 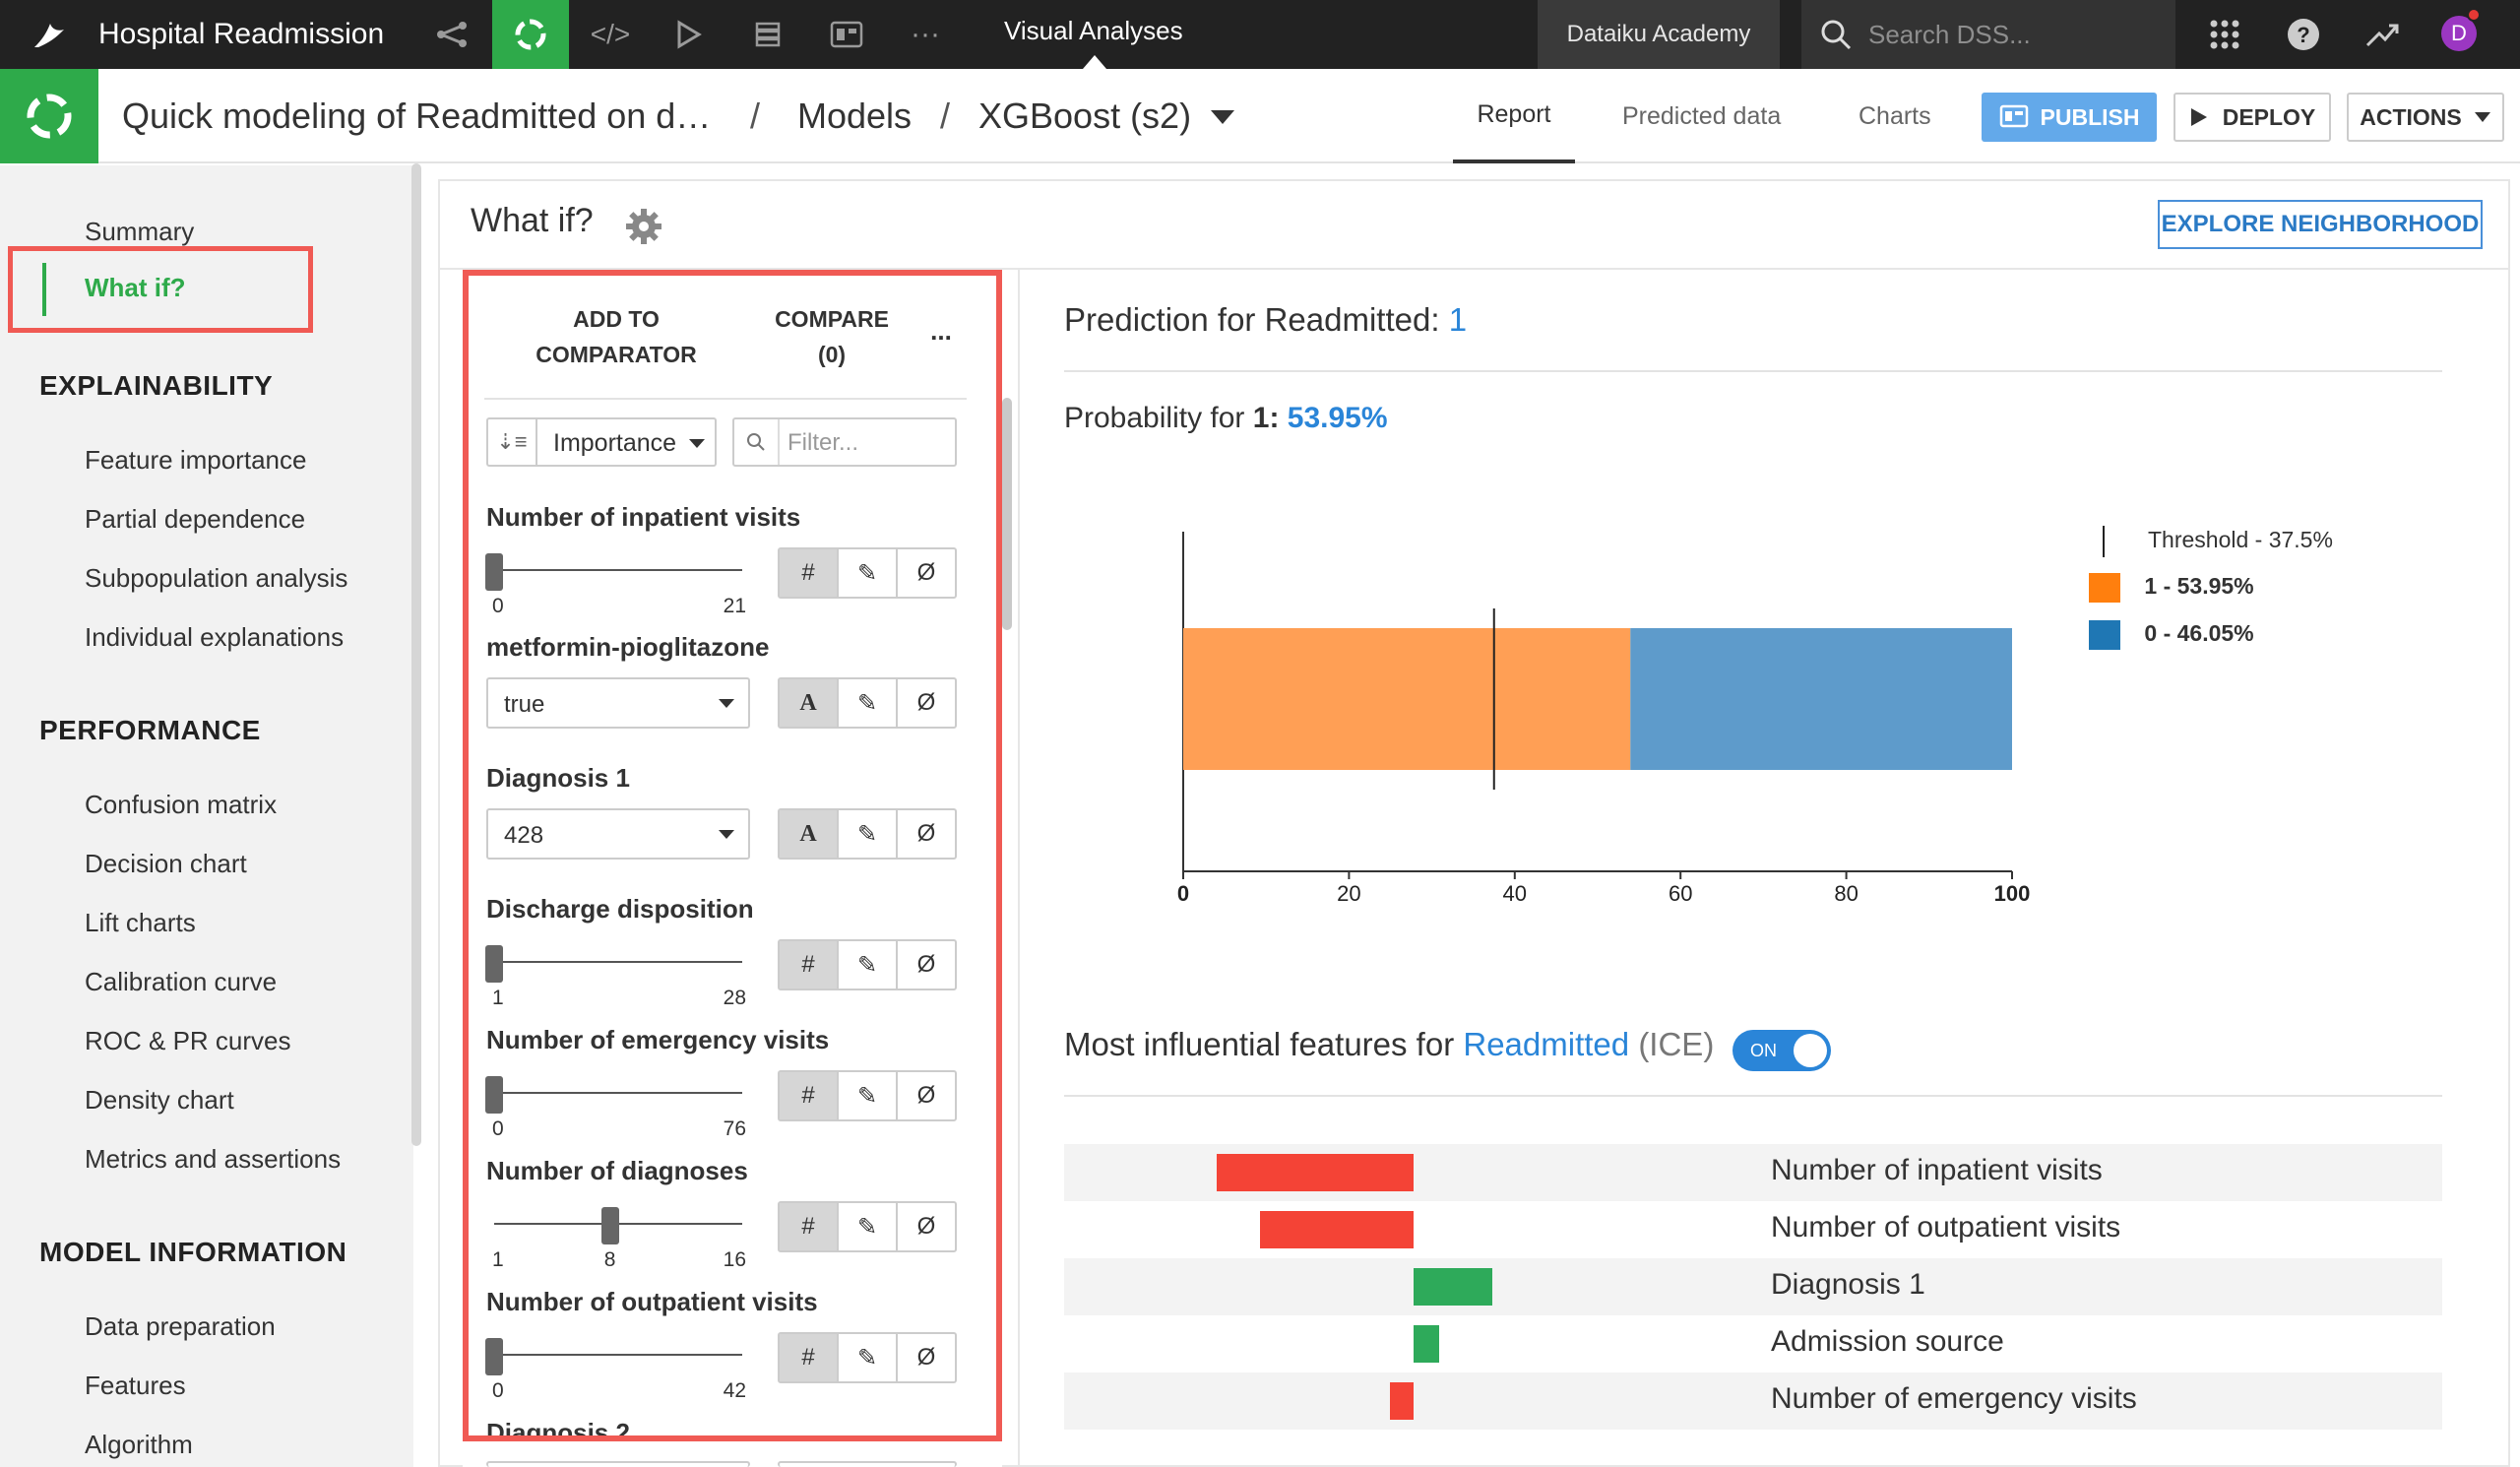 I want to click on search-input, so click(x=2016, y=34).